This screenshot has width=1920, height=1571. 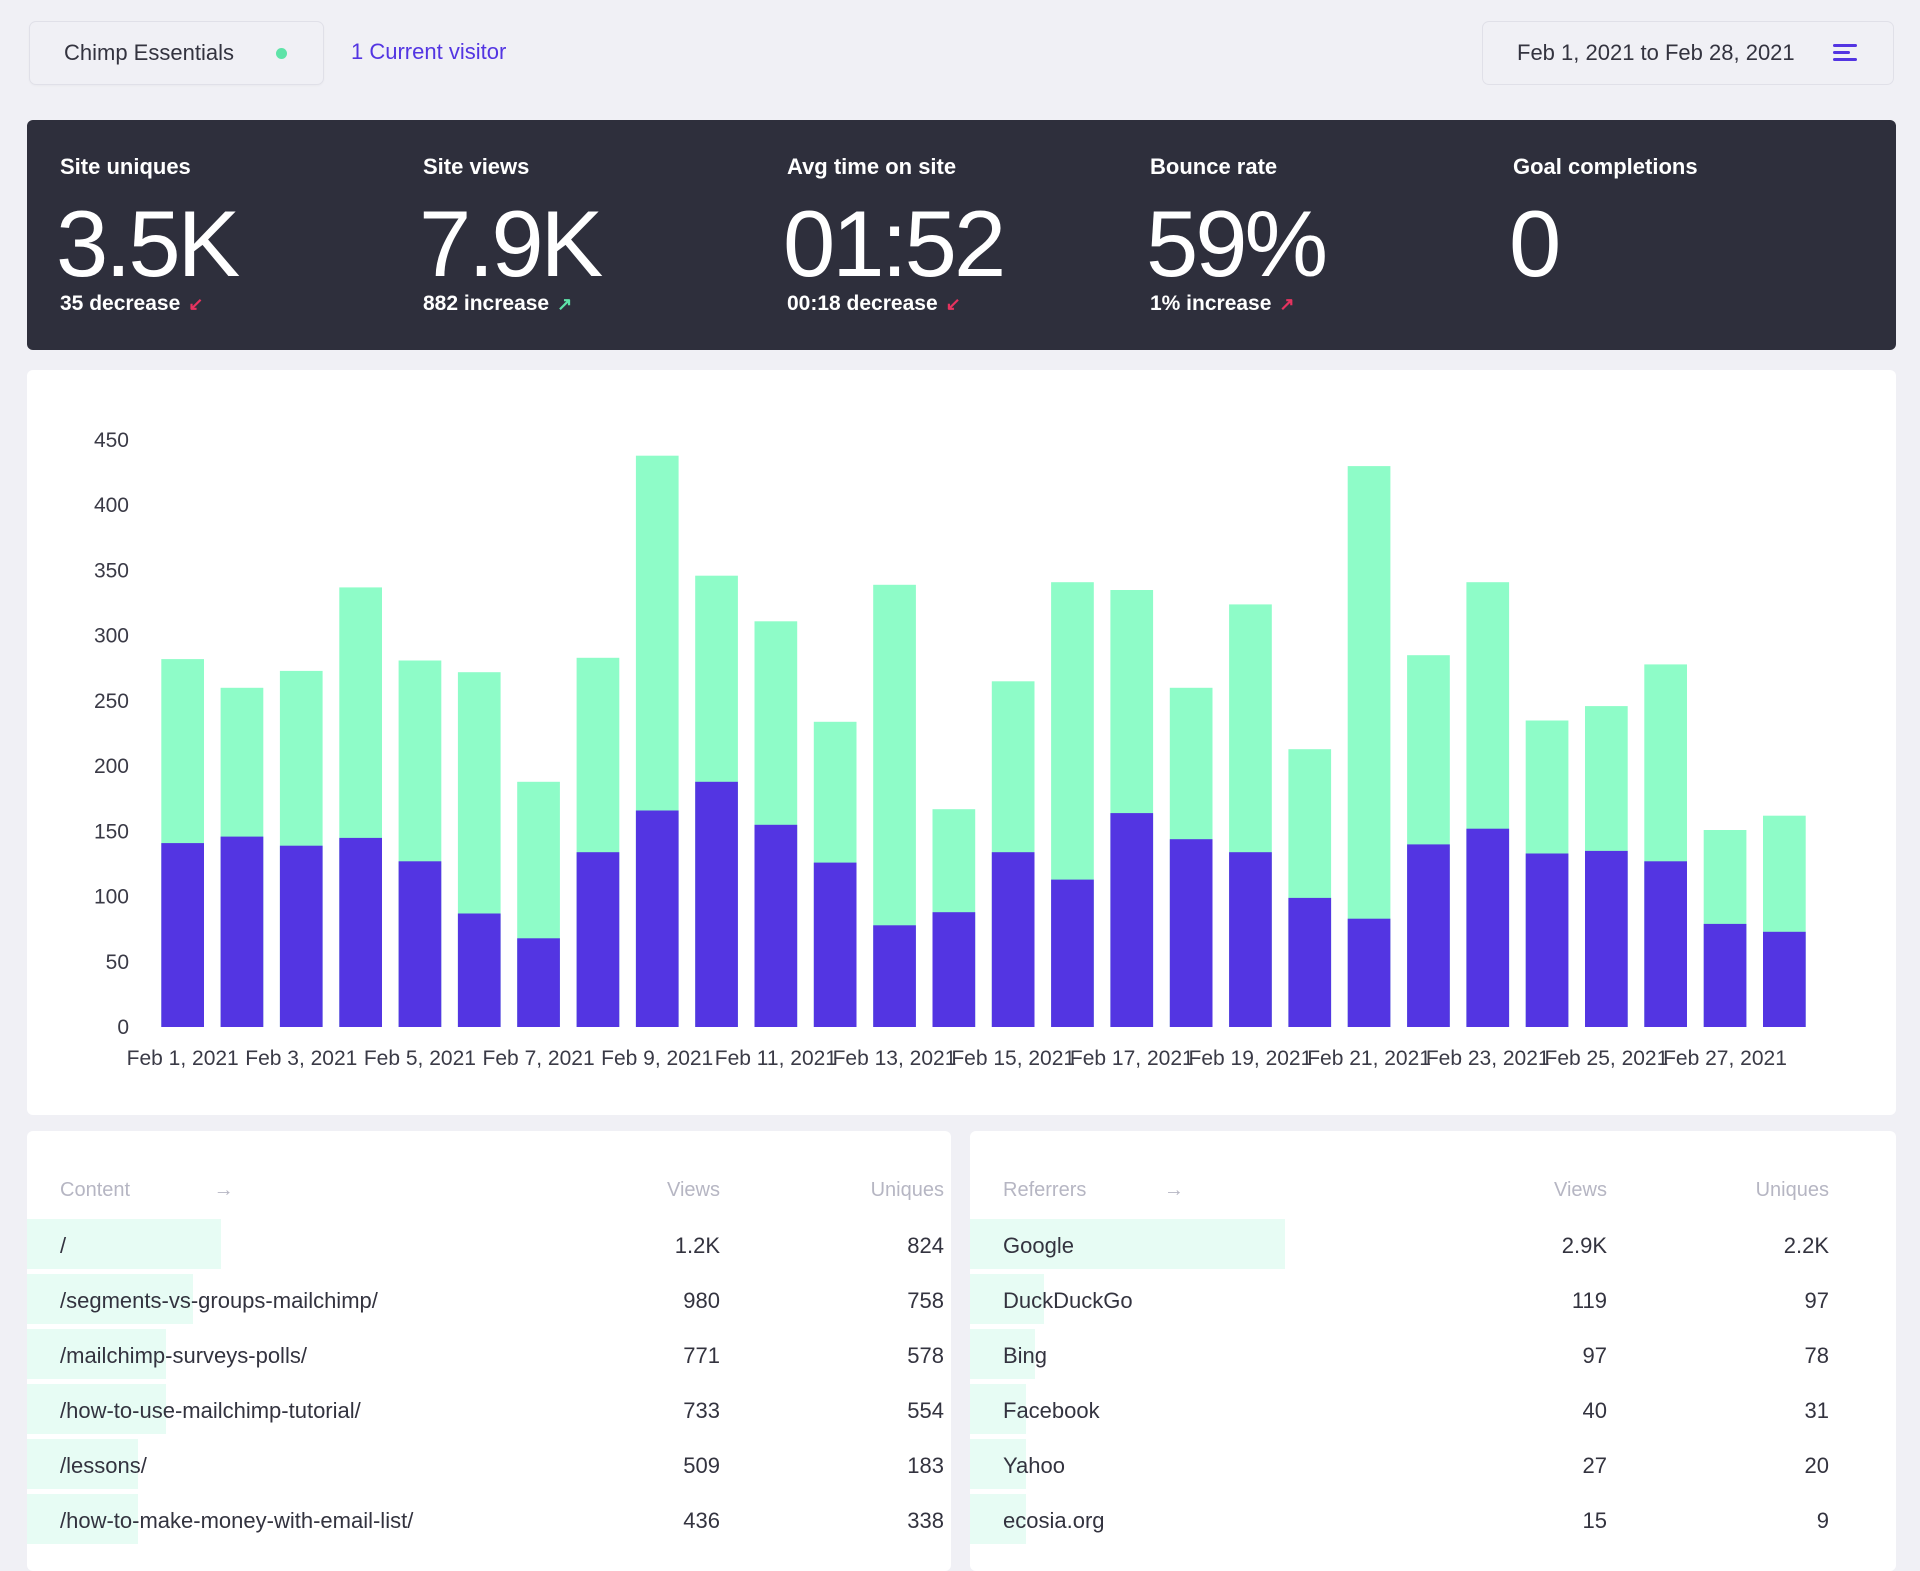 What do you see at coordinates (148, 243) in the screenshot?
I see `stat-value: 3.5K` at bounding box center [148, 243].